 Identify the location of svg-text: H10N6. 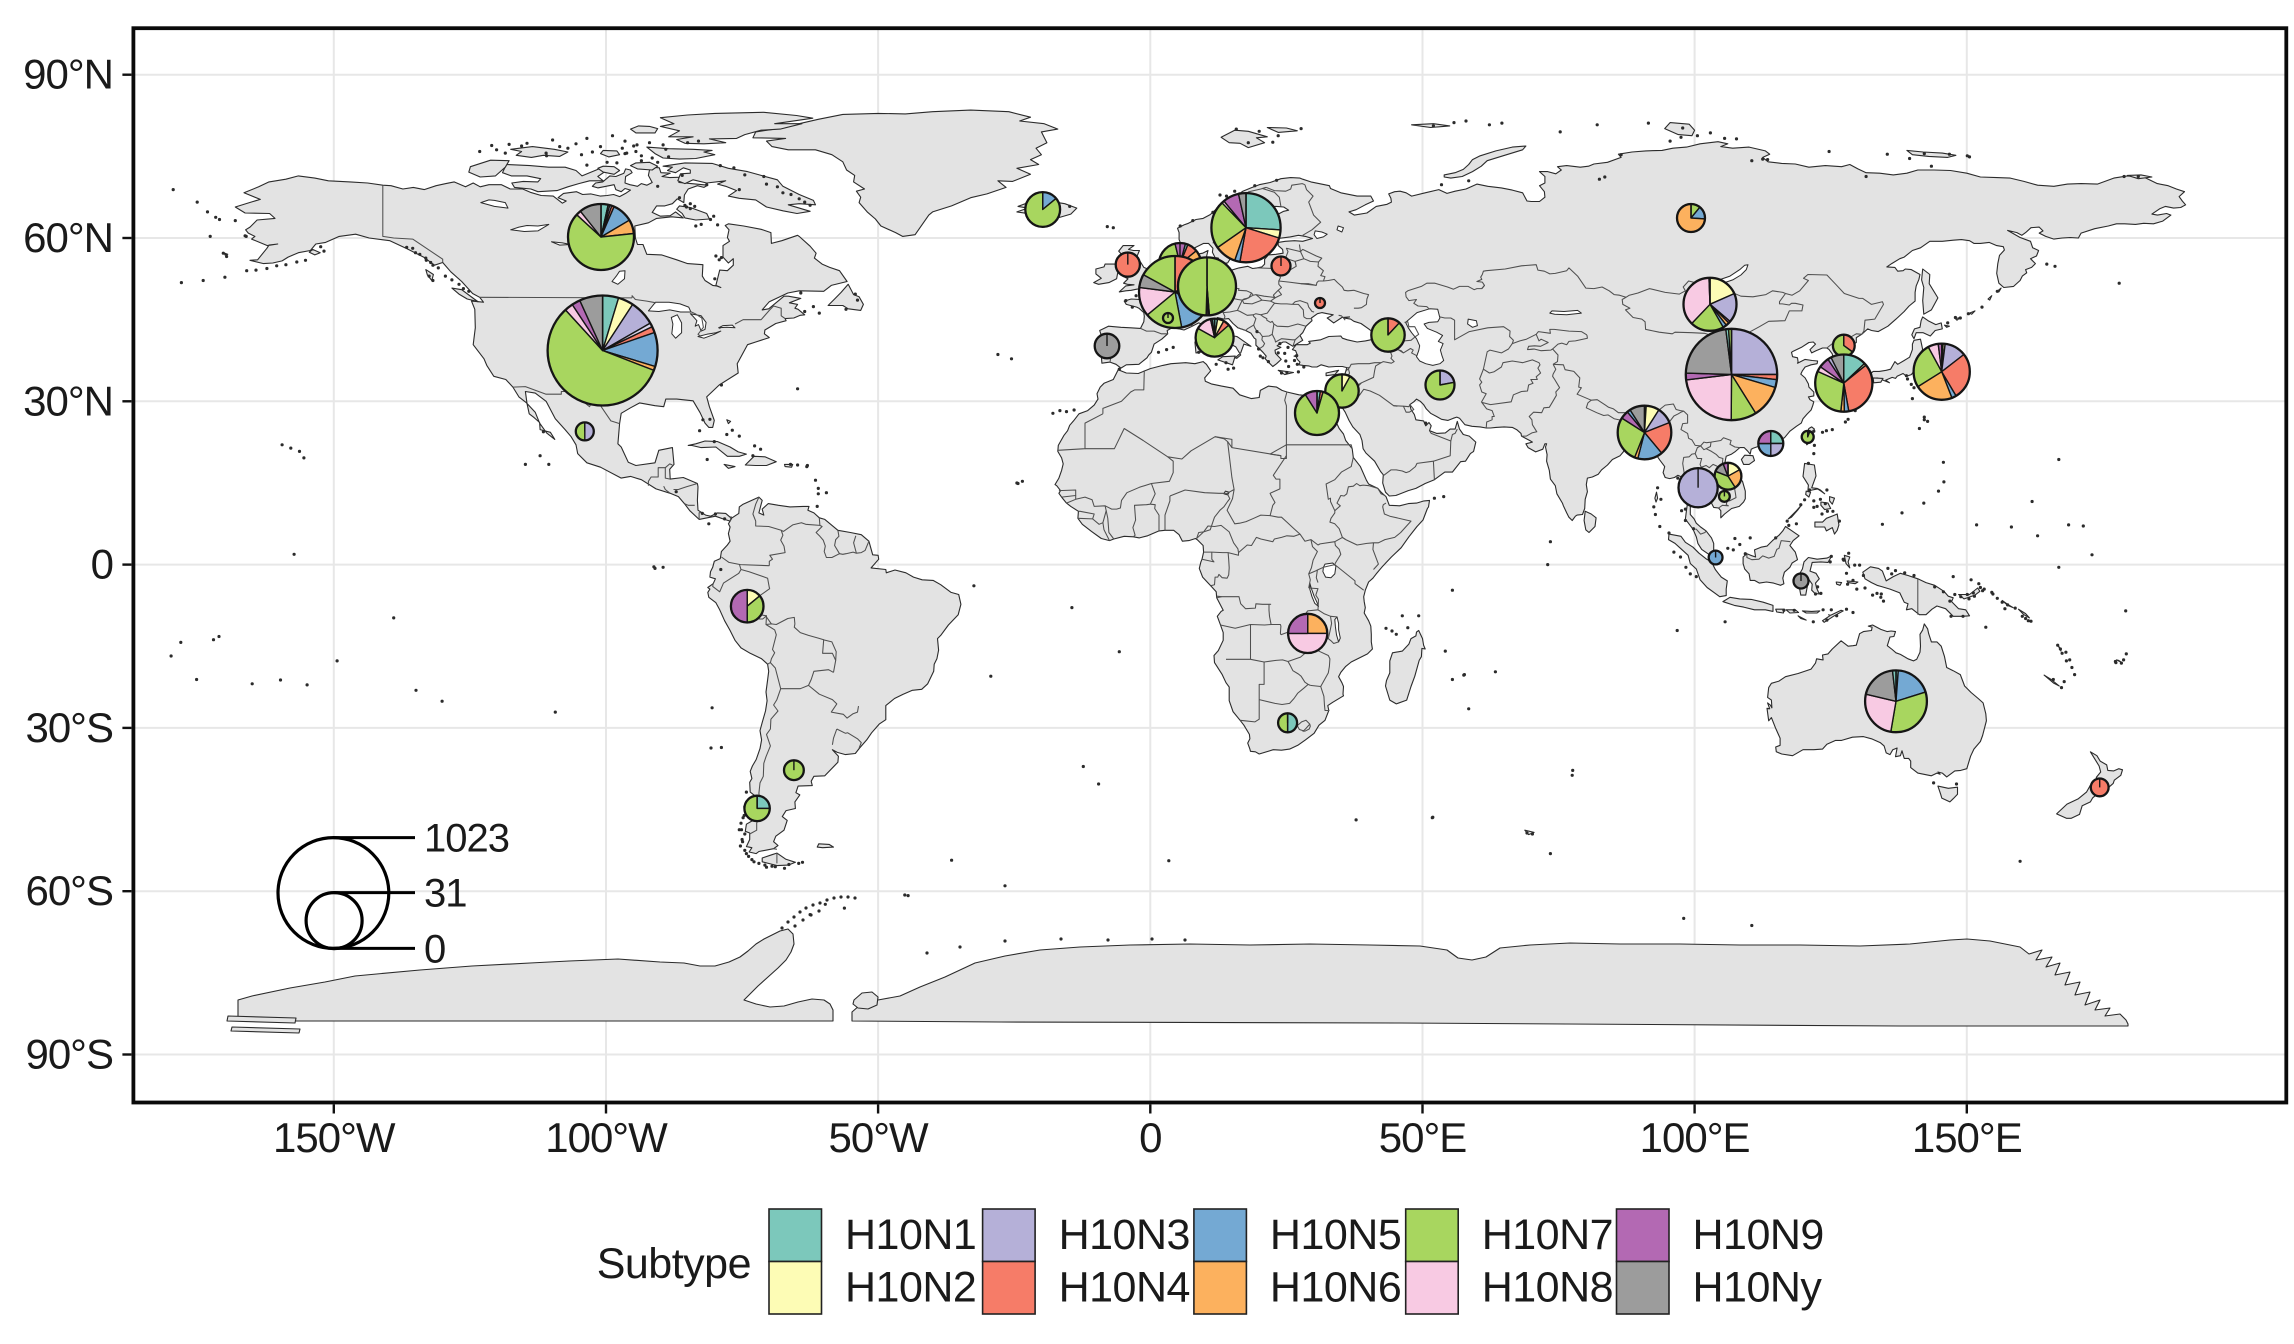
(1335, 1288).